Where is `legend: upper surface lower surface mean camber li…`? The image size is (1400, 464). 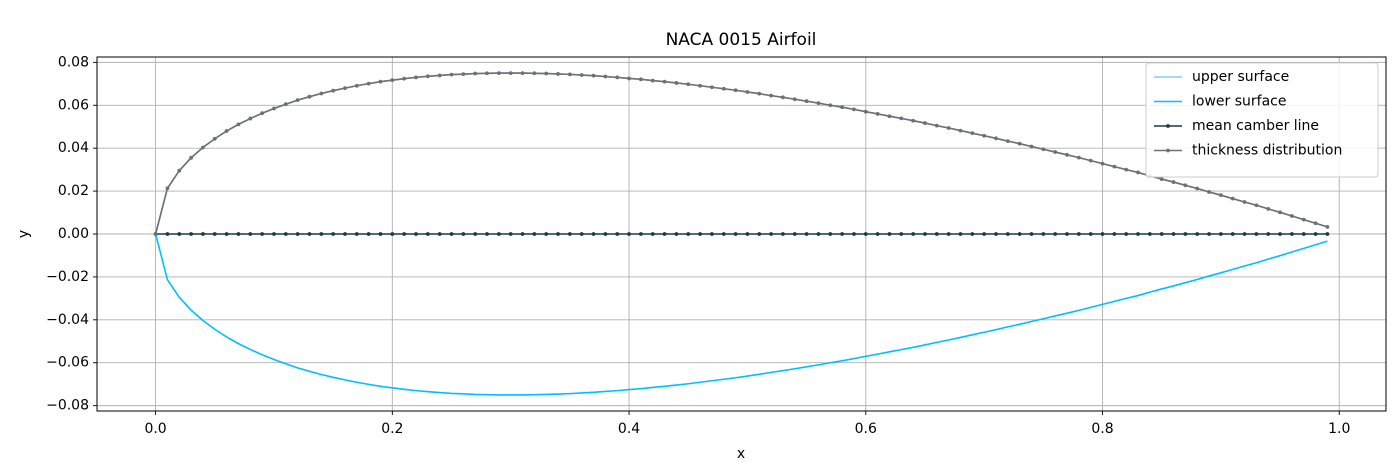 legend: upper surface lower surface mean camber li… is located at coordinates (1262, 120).